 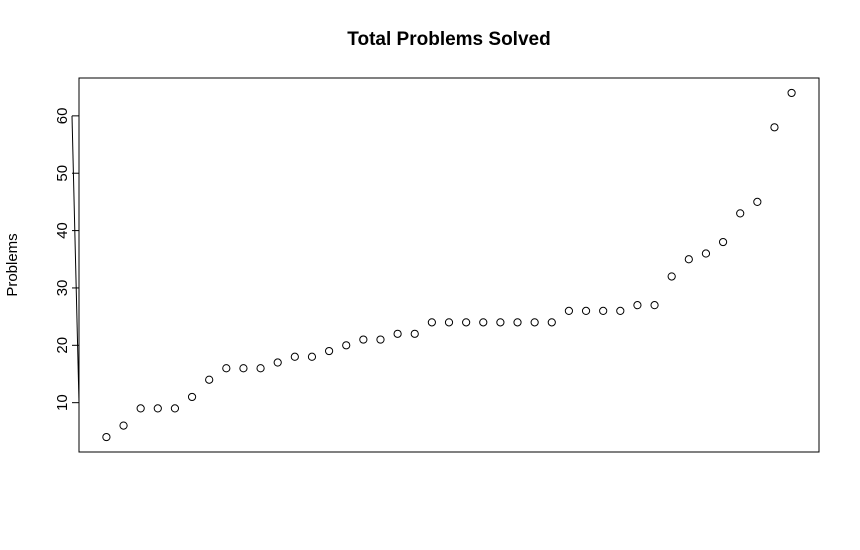 I want to click on y-tick-label: 30, so click(x=62, y=288).